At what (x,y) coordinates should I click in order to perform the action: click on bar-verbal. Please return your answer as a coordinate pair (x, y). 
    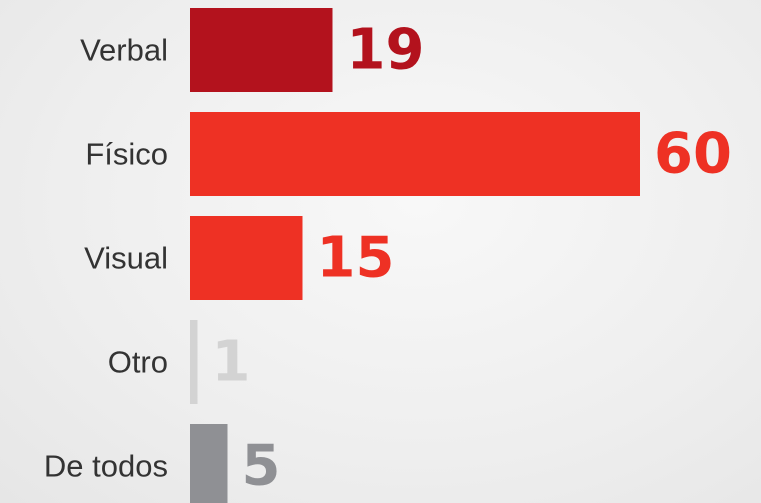
    Looking at the image, I should click on (261, 50).